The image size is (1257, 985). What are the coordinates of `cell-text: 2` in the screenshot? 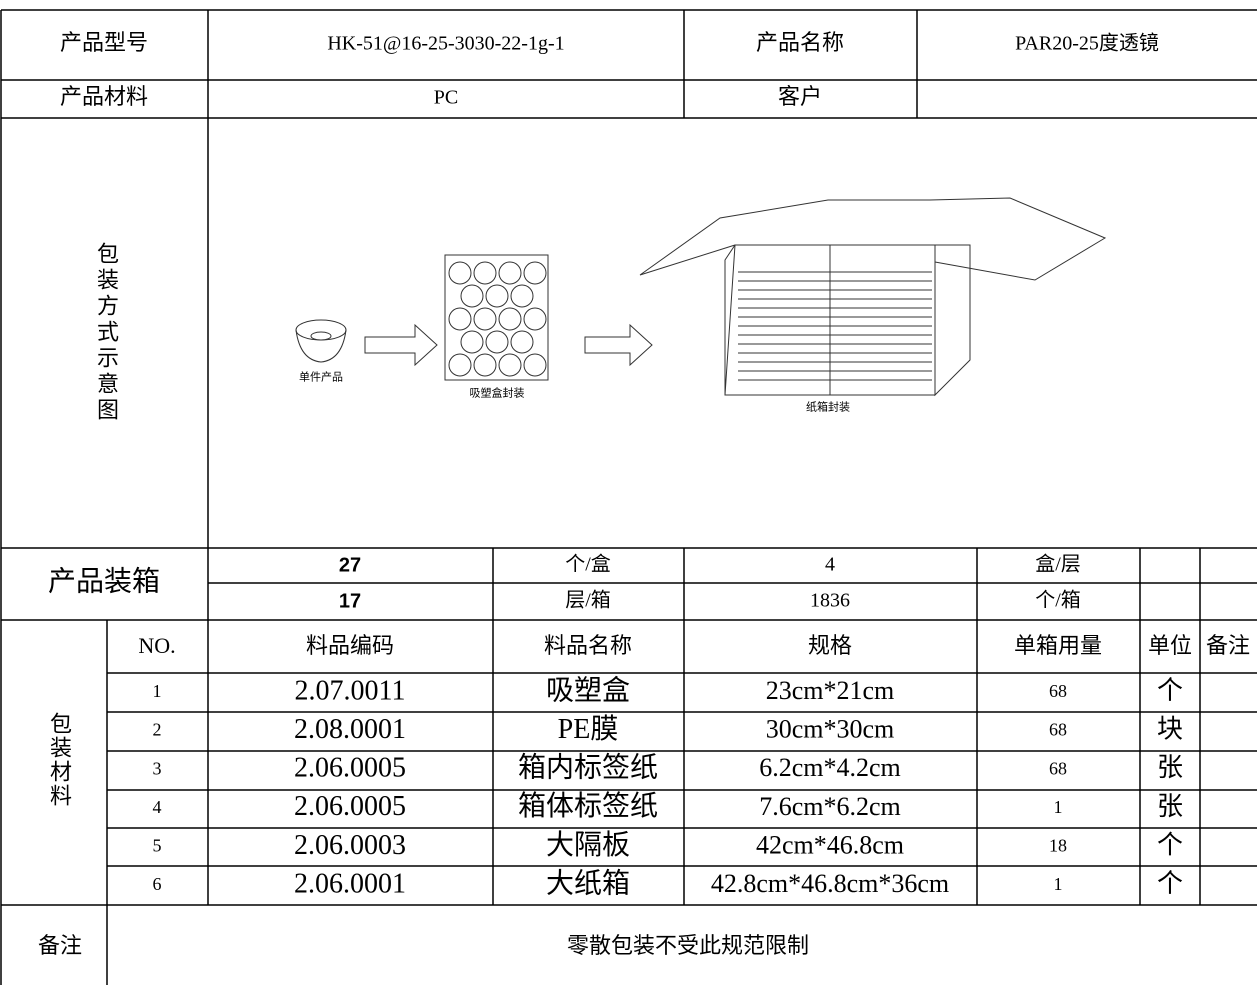 It's located at (157, 730).